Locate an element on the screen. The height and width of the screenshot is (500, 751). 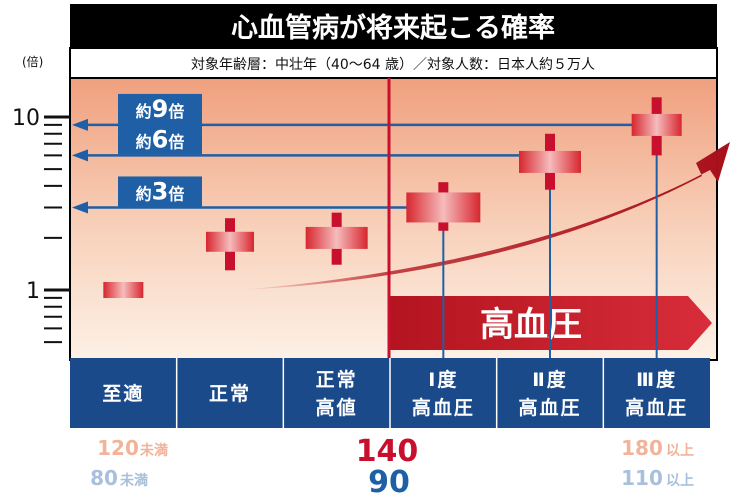
threshold-right-diastolic-suffix: 以上 is located at coordinates (680, 481).